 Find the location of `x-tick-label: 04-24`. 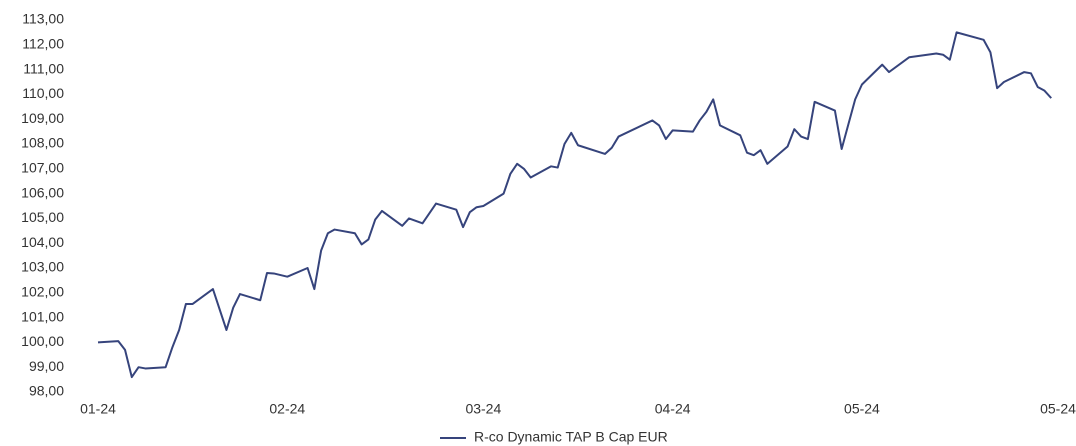

x-tick-label: 04-24 is located at coordinates (673, 409).